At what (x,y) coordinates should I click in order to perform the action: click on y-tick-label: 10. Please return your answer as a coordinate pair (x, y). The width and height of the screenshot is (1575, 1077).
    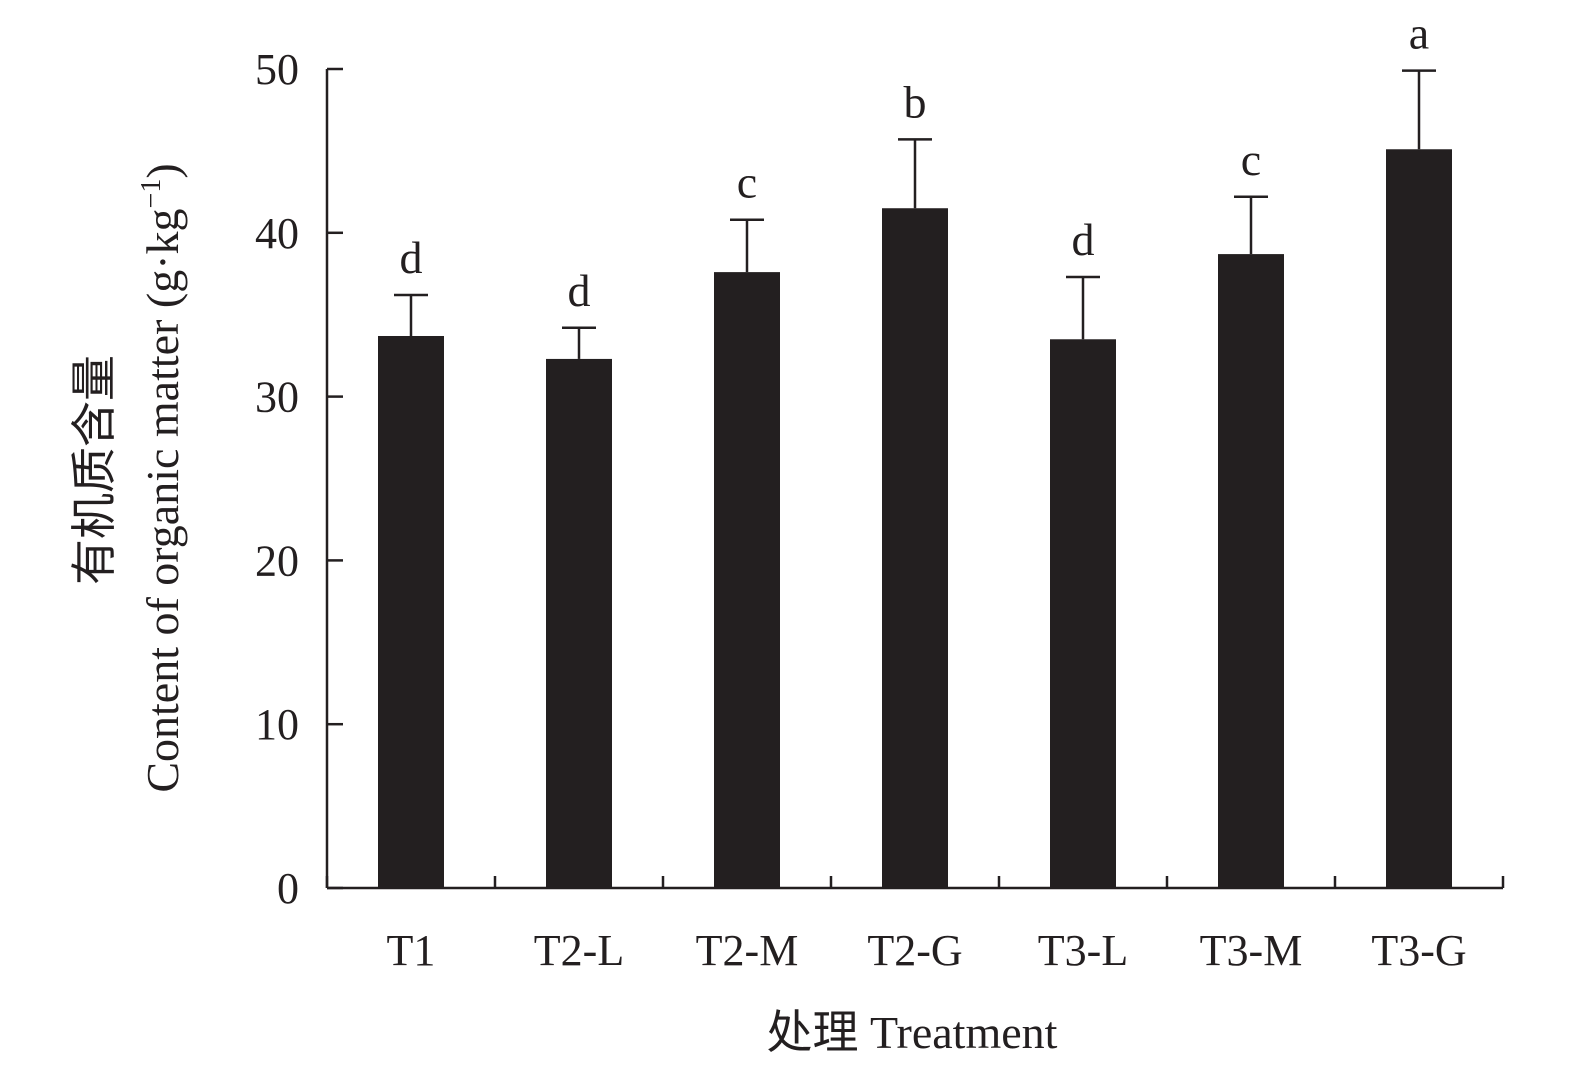
    Looking at the image, I should click on (277, 724).